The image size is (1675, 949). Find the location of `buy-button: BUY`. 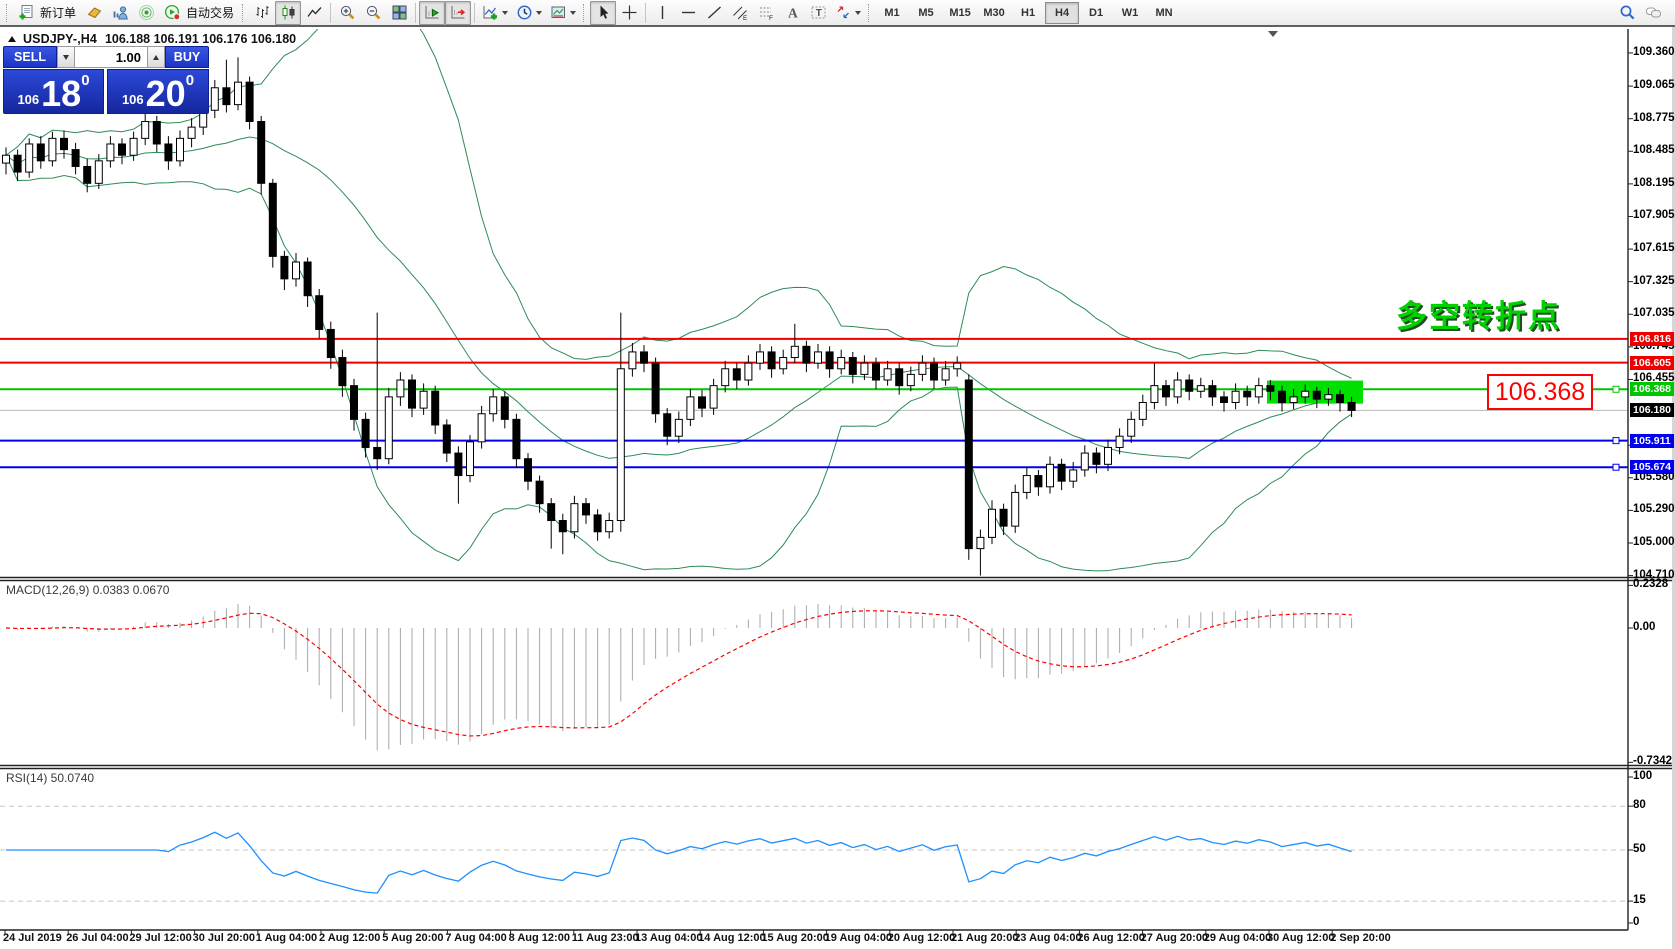

buy-button: BUY is located at coordinates (187, 57).